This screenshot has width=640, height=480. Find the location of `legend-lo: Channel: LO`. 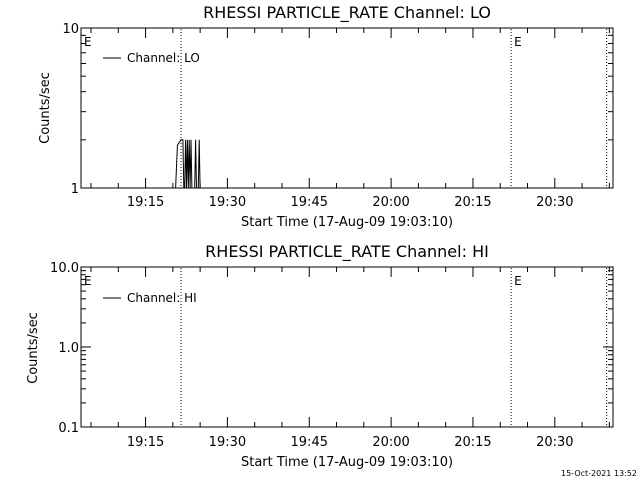

legend-lo: Channel: LO is located at coordinates (151, 58).